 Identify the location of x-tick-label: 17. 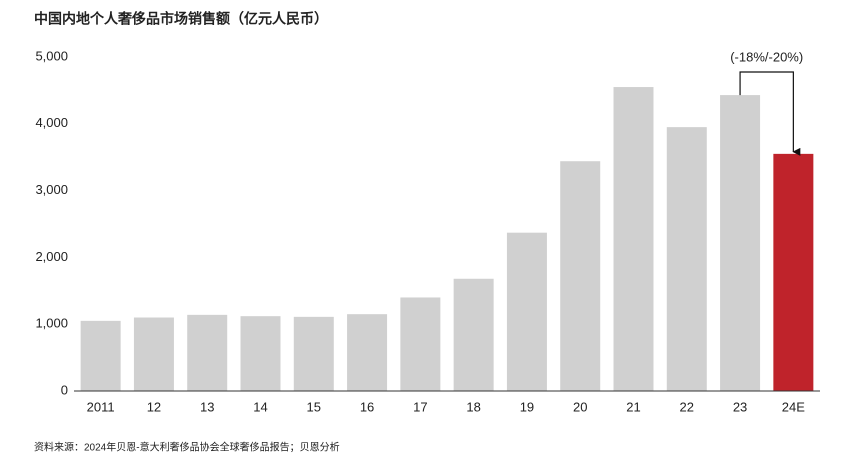
(420, 406).